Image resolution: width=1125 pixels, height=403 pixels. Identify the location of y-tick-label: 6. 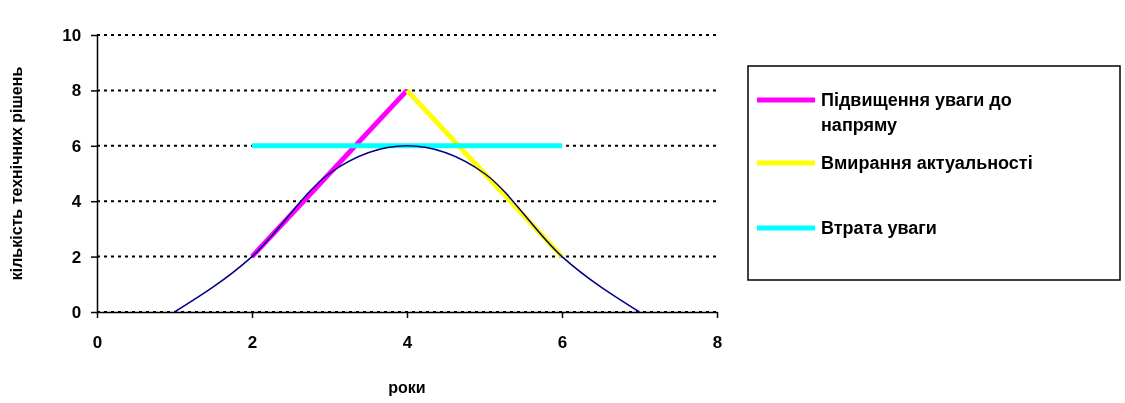
(76, 146).